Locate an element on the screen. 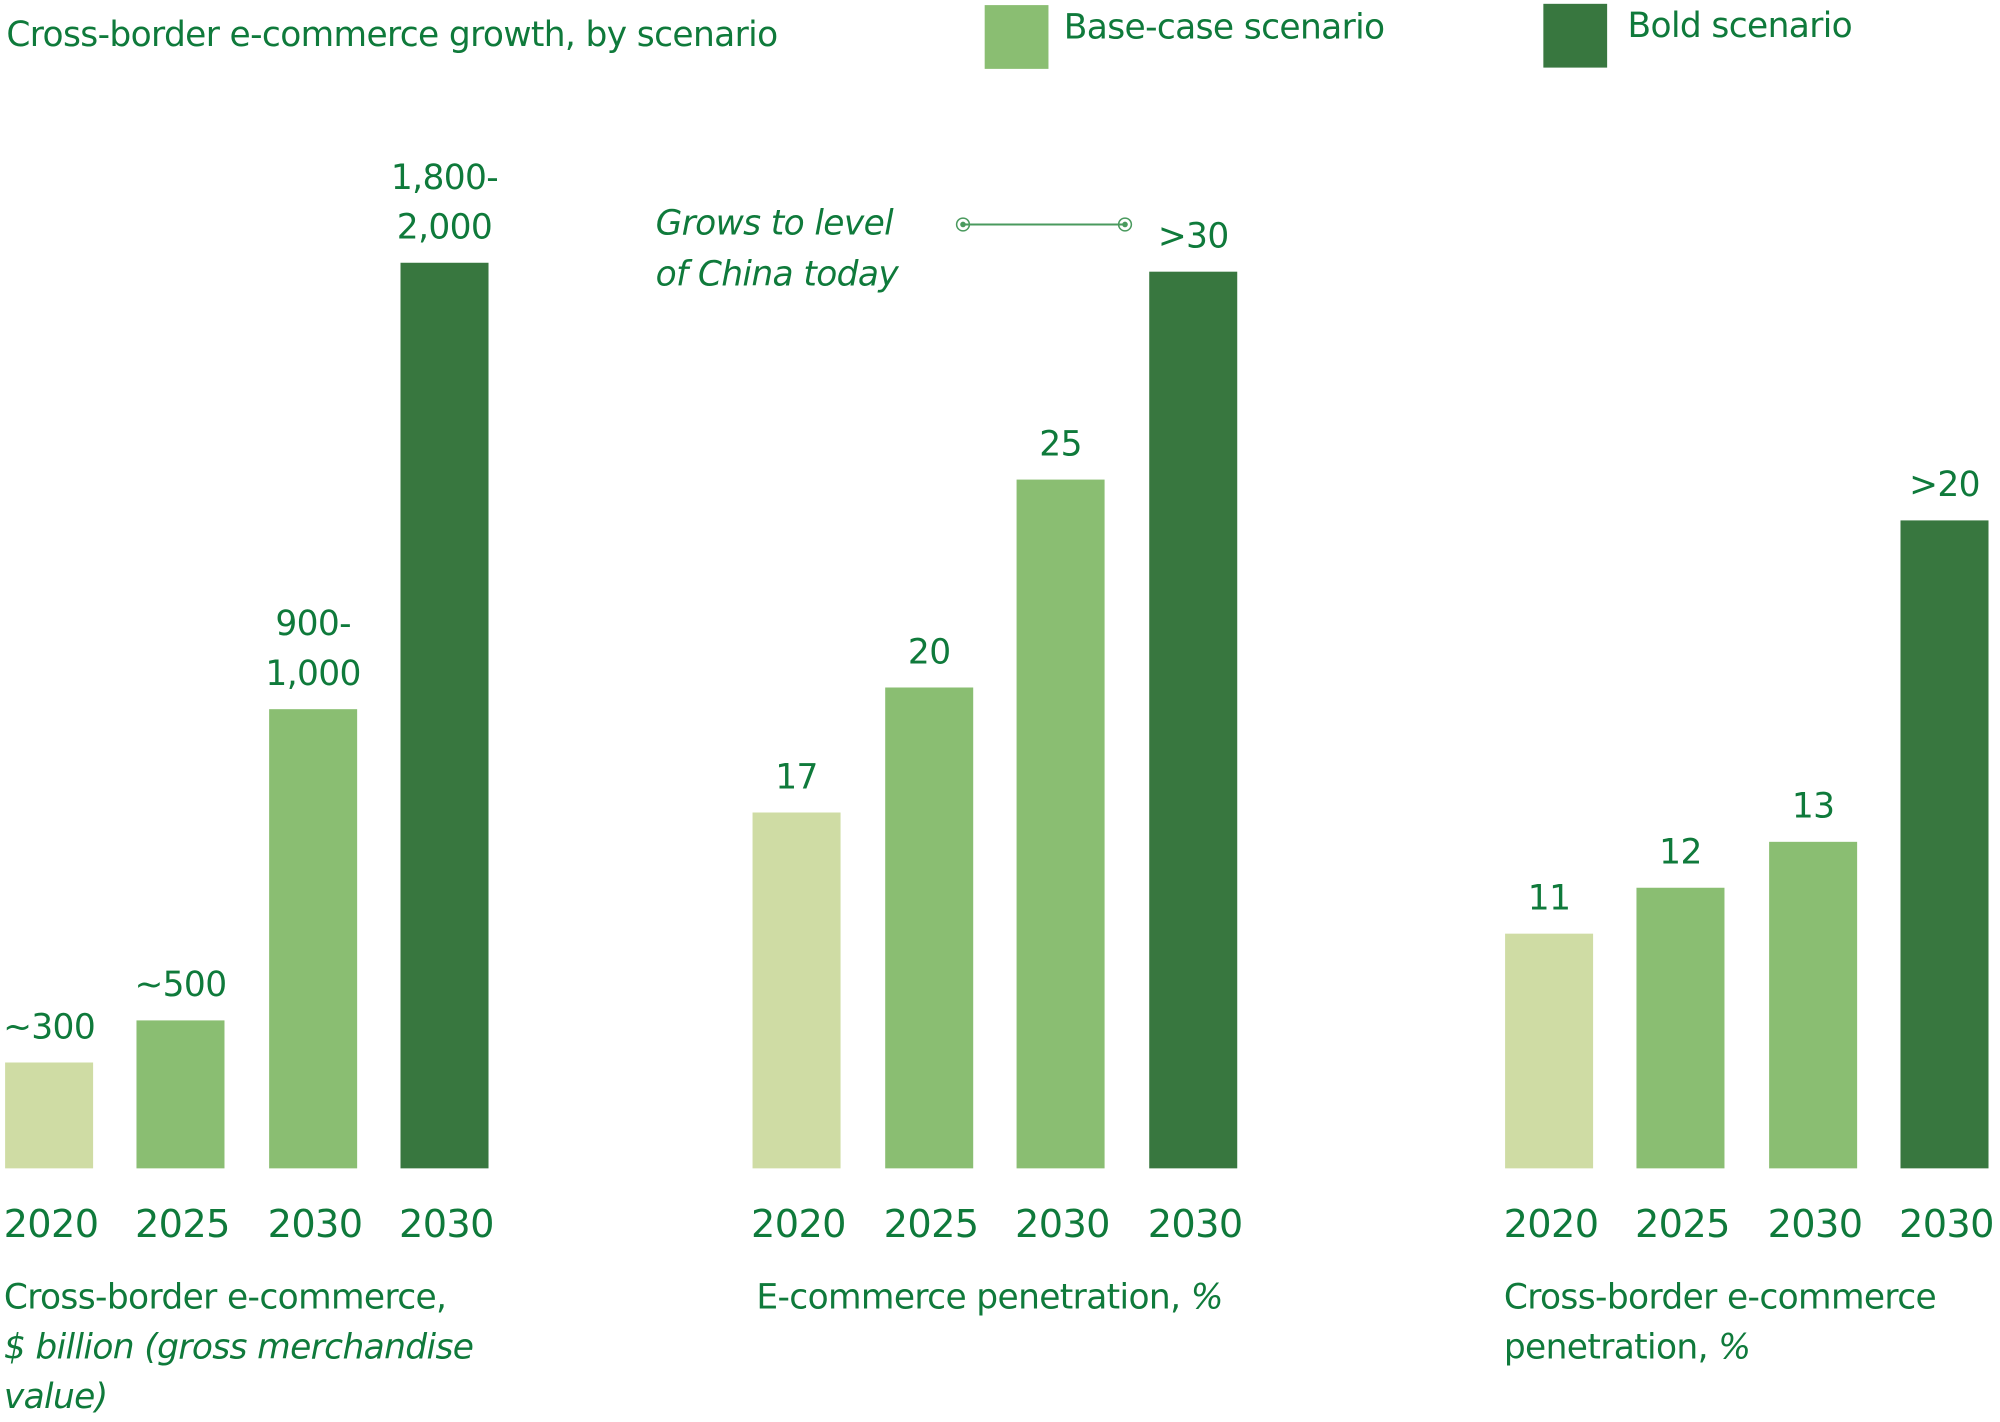 Image resolution: width=2000 pixels, height=1422 pixels. legend-swatch-bold is located at coordinates (1575, 35).